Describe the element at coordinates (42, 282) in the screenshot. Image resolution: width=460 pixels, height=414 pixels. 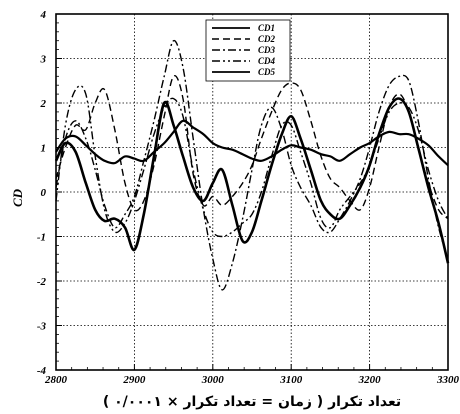
I see `y-tick-label: -2` at that location.